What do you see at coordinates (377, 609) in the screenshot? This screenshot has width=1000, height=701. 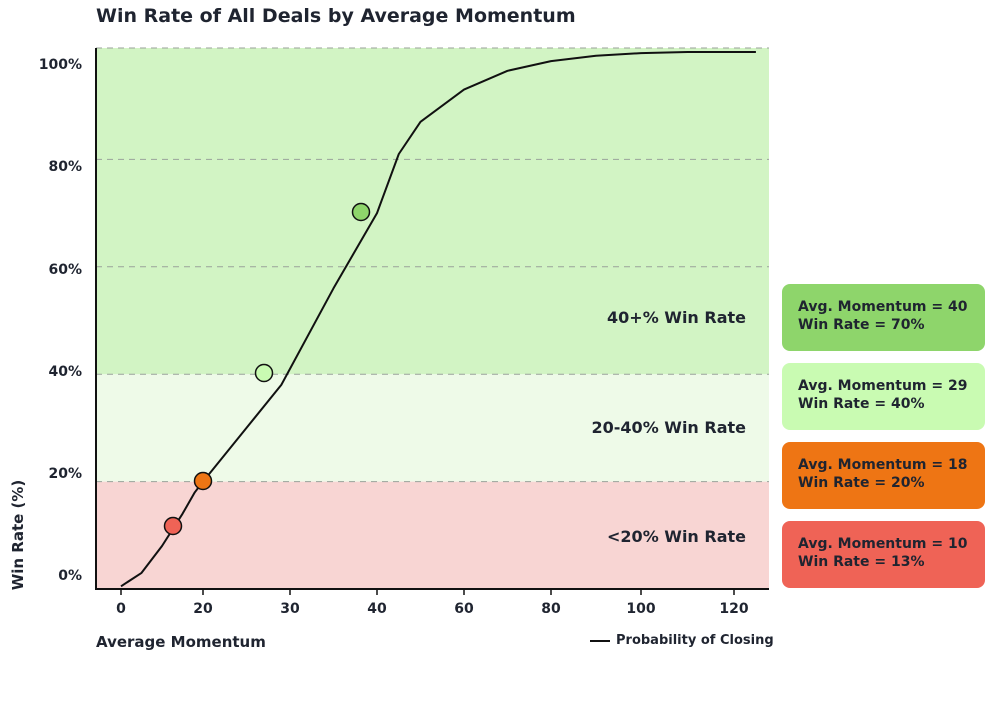 I see `x-tick-label-3: 40` at bounding box center [377, 609].